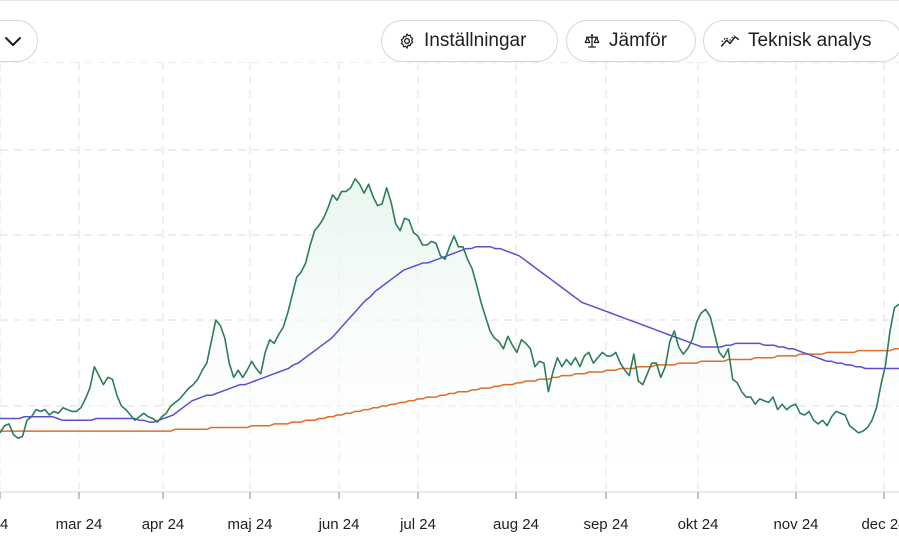 The width and height of the screenshot is (899, 543). What do you see at coordinates (417, 524) in the screenshot?
I see `x-axis-tick-label: jul 24` at bounding box center [417, 524].